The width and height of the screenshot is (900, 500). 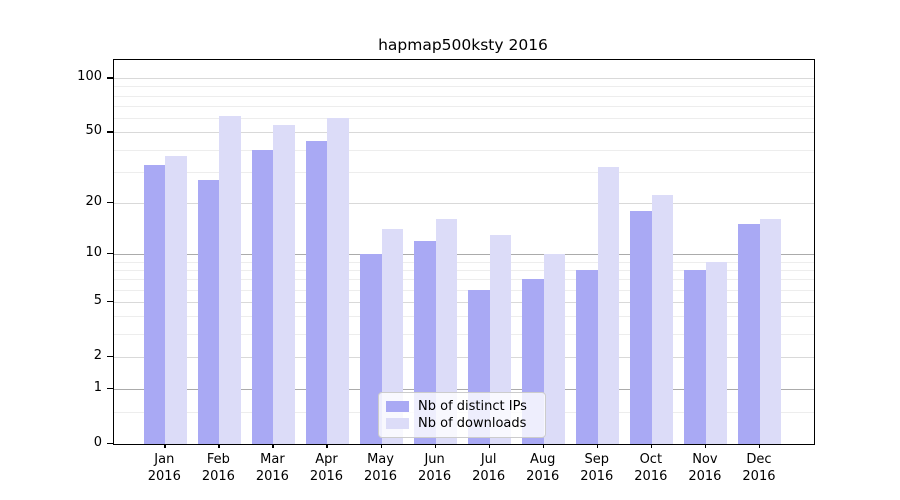 I want to click on legend-label-downloads: Nb of downloads, so click(x=472, y=423).